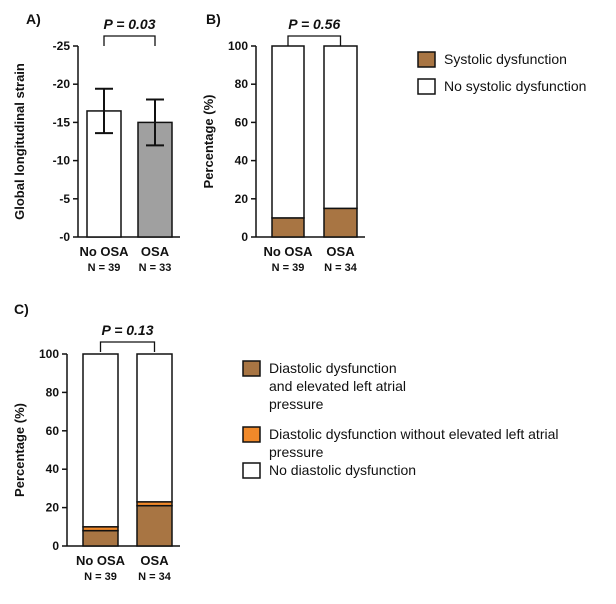  Describe the element at coordinates (154, 560) in the screenshot. I see `panel-c-category-label: OSA` at that location.